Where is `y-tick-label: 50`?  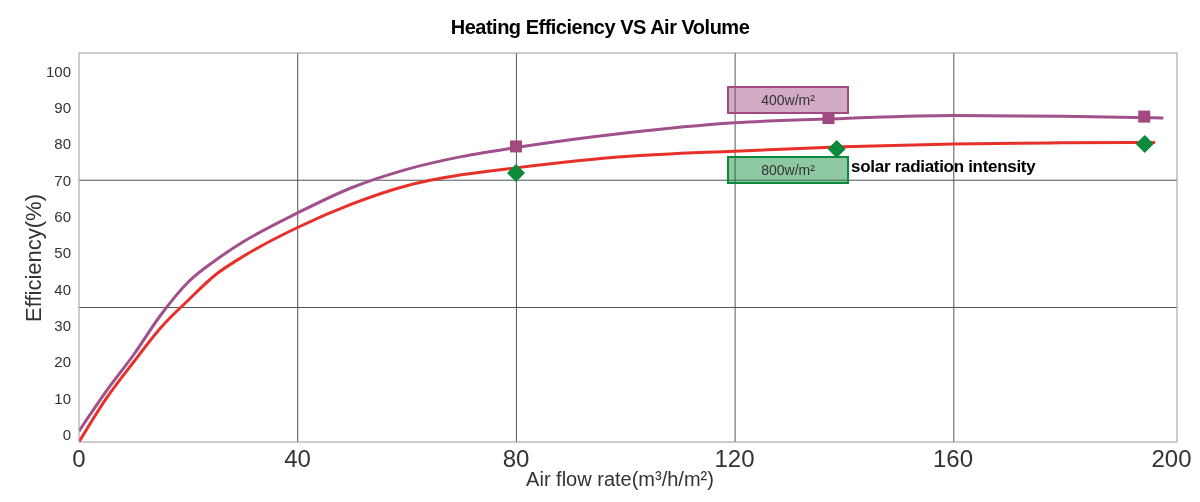
y-tick-label: 50 is located at coordinates (62, 253).